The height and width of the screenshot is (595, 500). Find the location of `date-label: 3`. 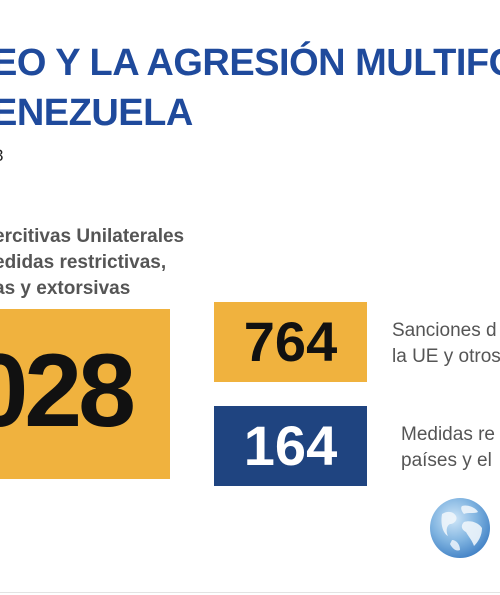

date-label: 3 is located at coordinates (1, 156).